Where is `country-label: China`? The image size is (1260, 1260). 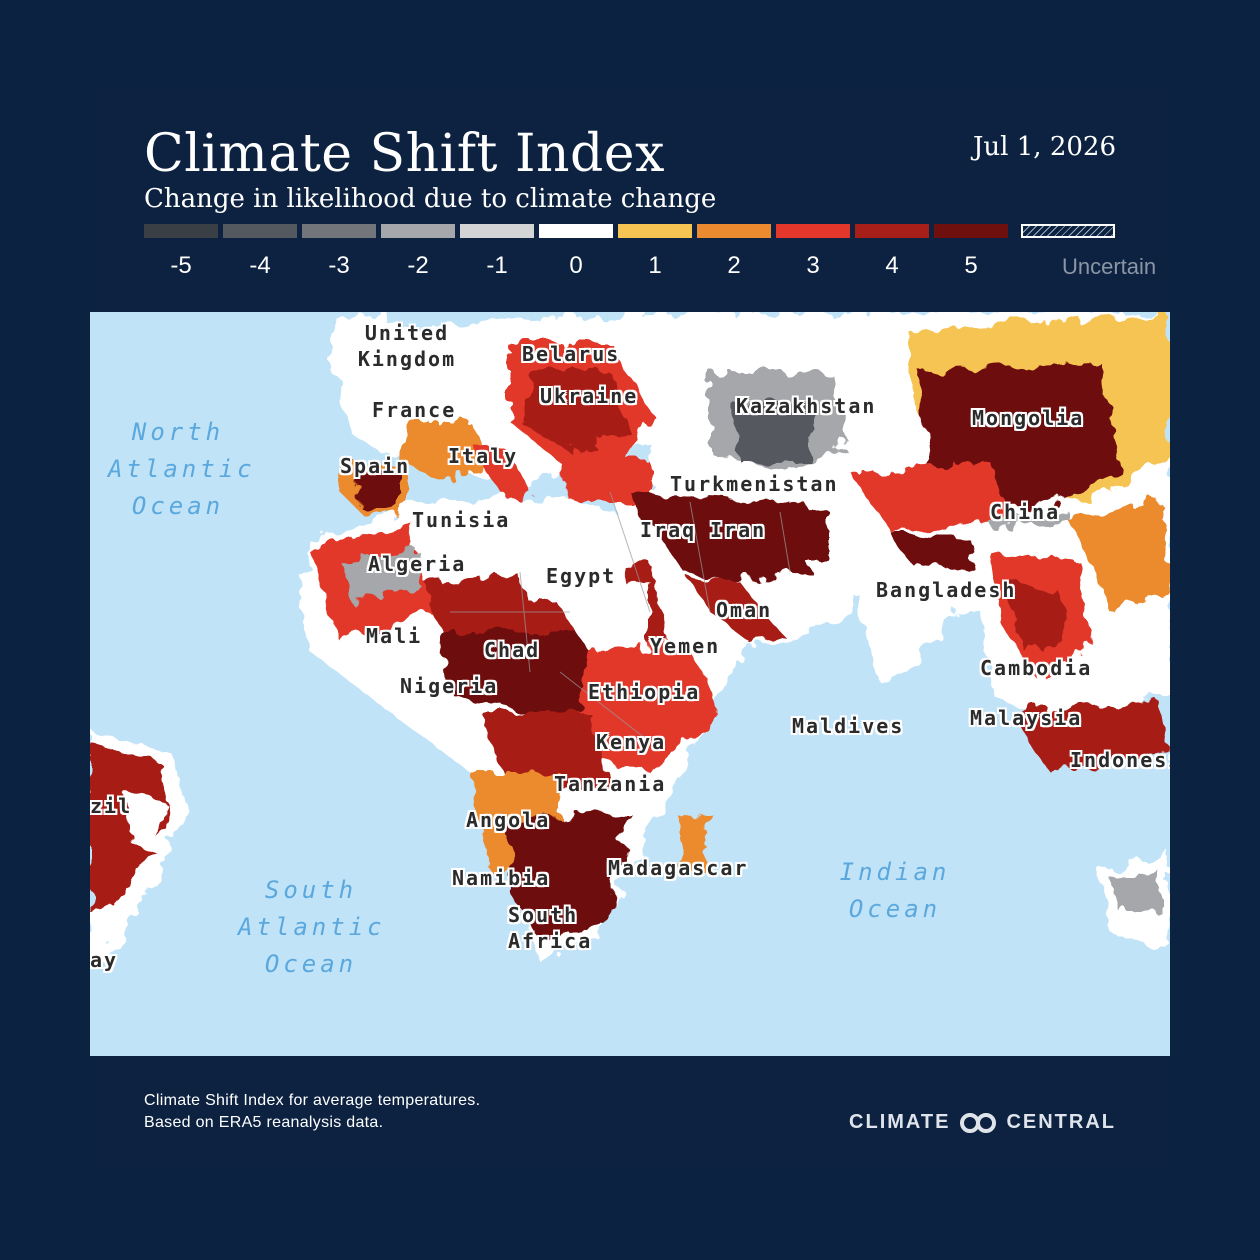 country-label: China is located at coordinates (1025, 512).